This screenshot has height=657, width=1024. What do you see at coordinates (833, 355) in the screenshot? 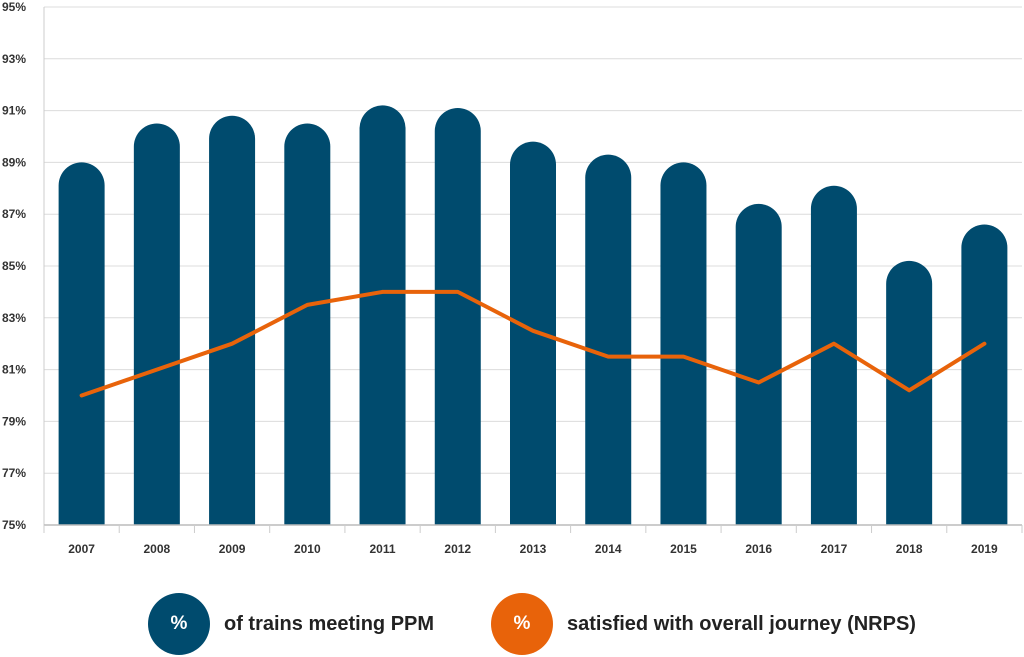
I see `bar-2017` at bounding box center [833, 355].